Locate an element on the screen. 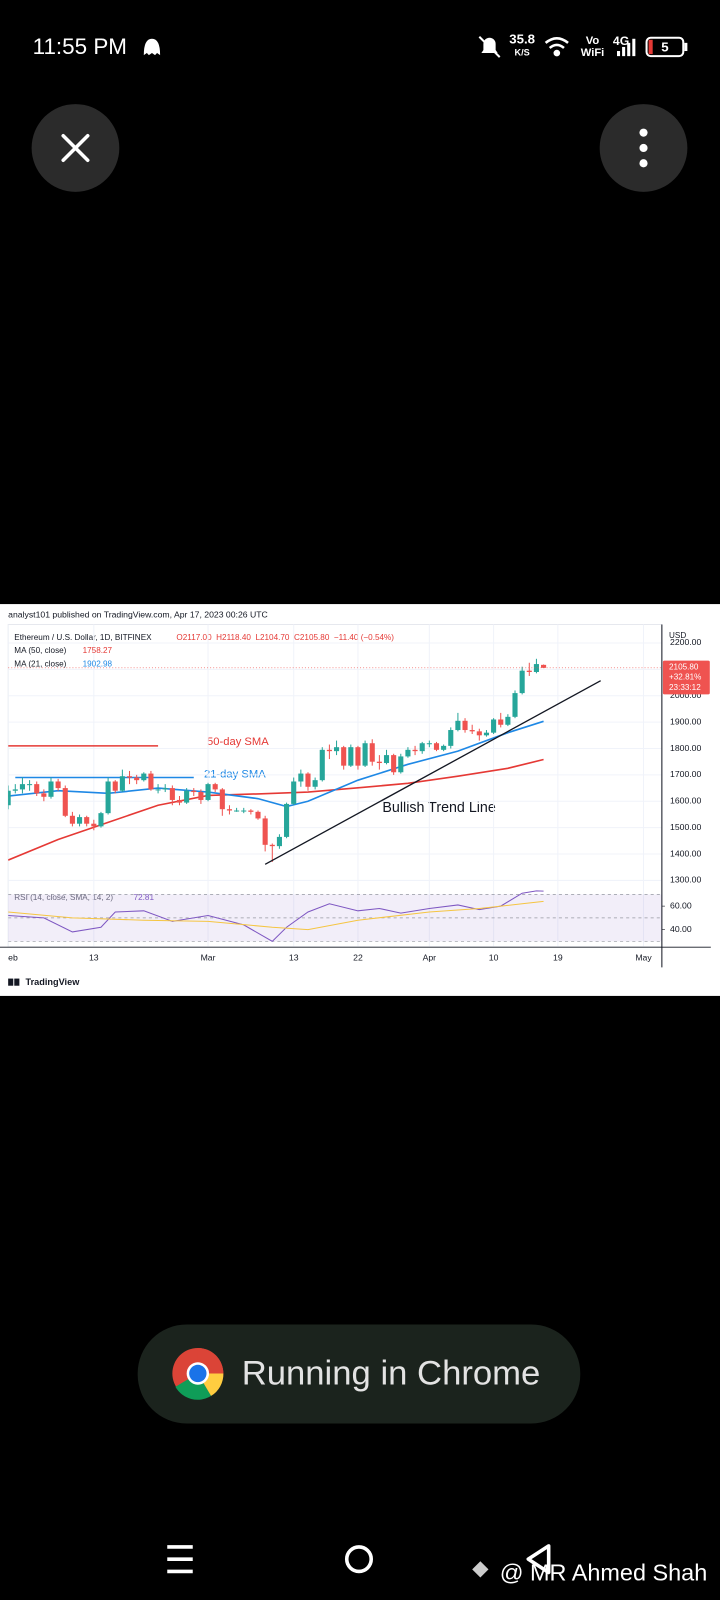  x-tick-label: Apr is located at coordinates (430, 957).